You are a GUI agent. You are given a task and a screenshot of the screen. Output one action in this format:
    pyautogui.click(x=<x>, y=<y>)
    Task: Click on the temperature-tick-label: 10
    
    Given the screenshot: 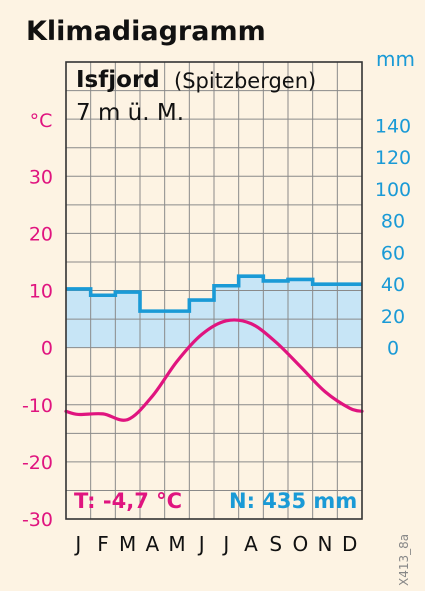 What is the action you would take?
    pyautogui.click(x=41, y=292)
    